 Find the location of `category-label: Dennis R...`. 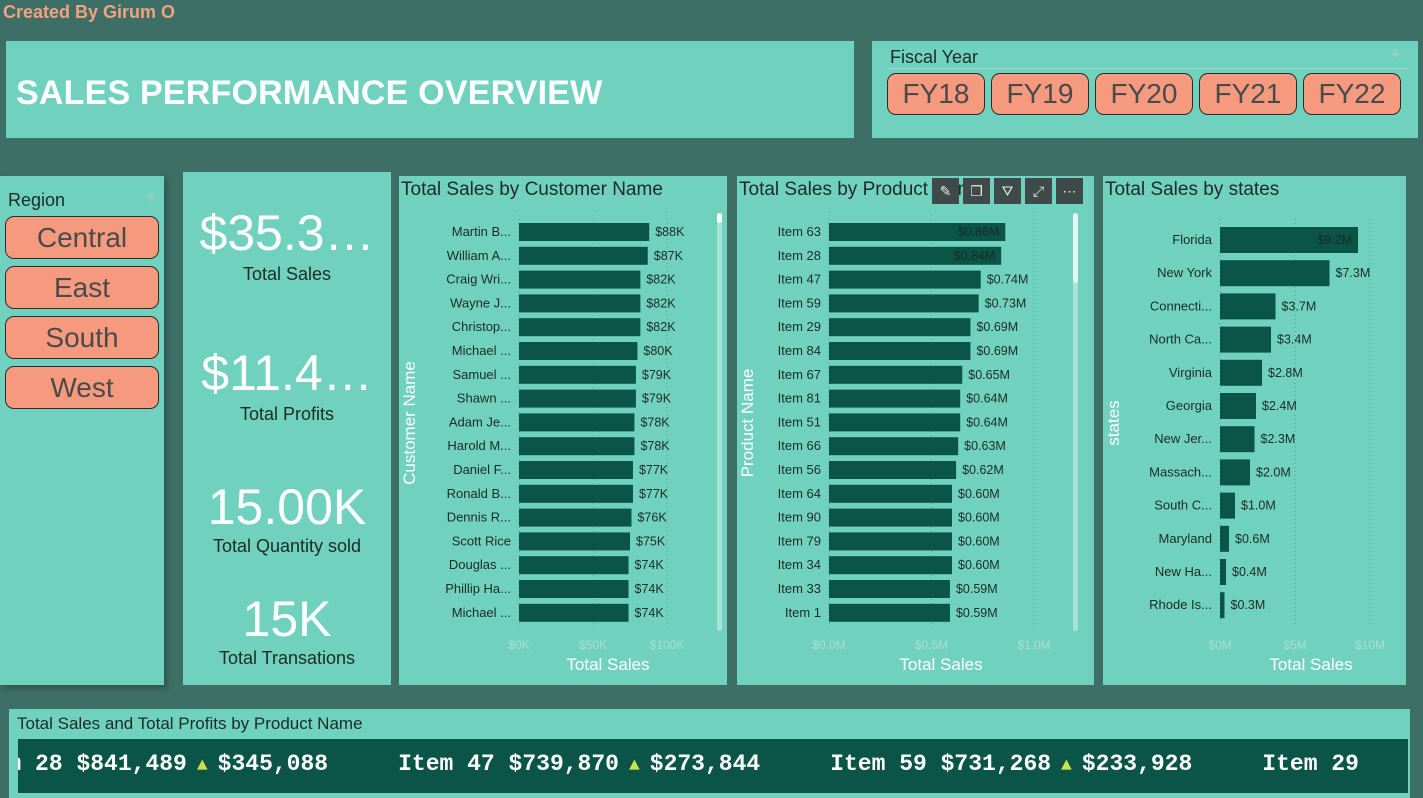

category-label: Dennis R... is located at coordinates (479, 517).